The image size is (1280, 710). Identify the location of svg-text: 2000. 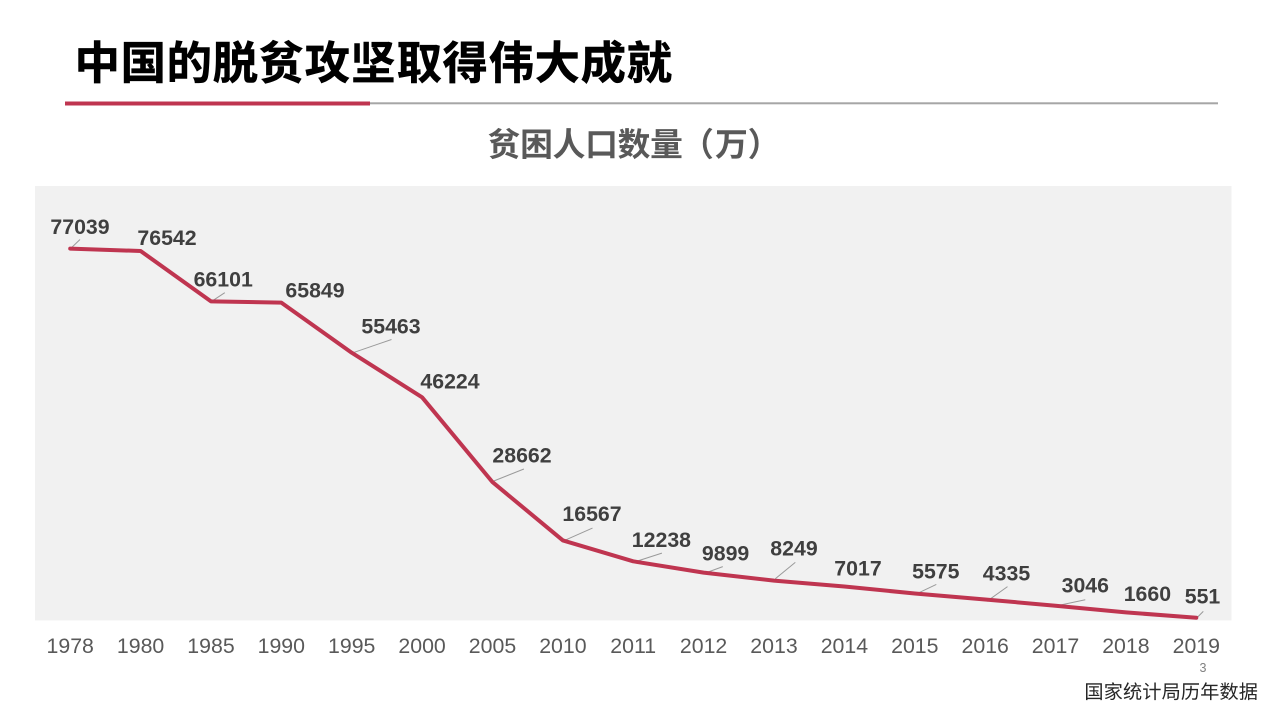
(422, 646).